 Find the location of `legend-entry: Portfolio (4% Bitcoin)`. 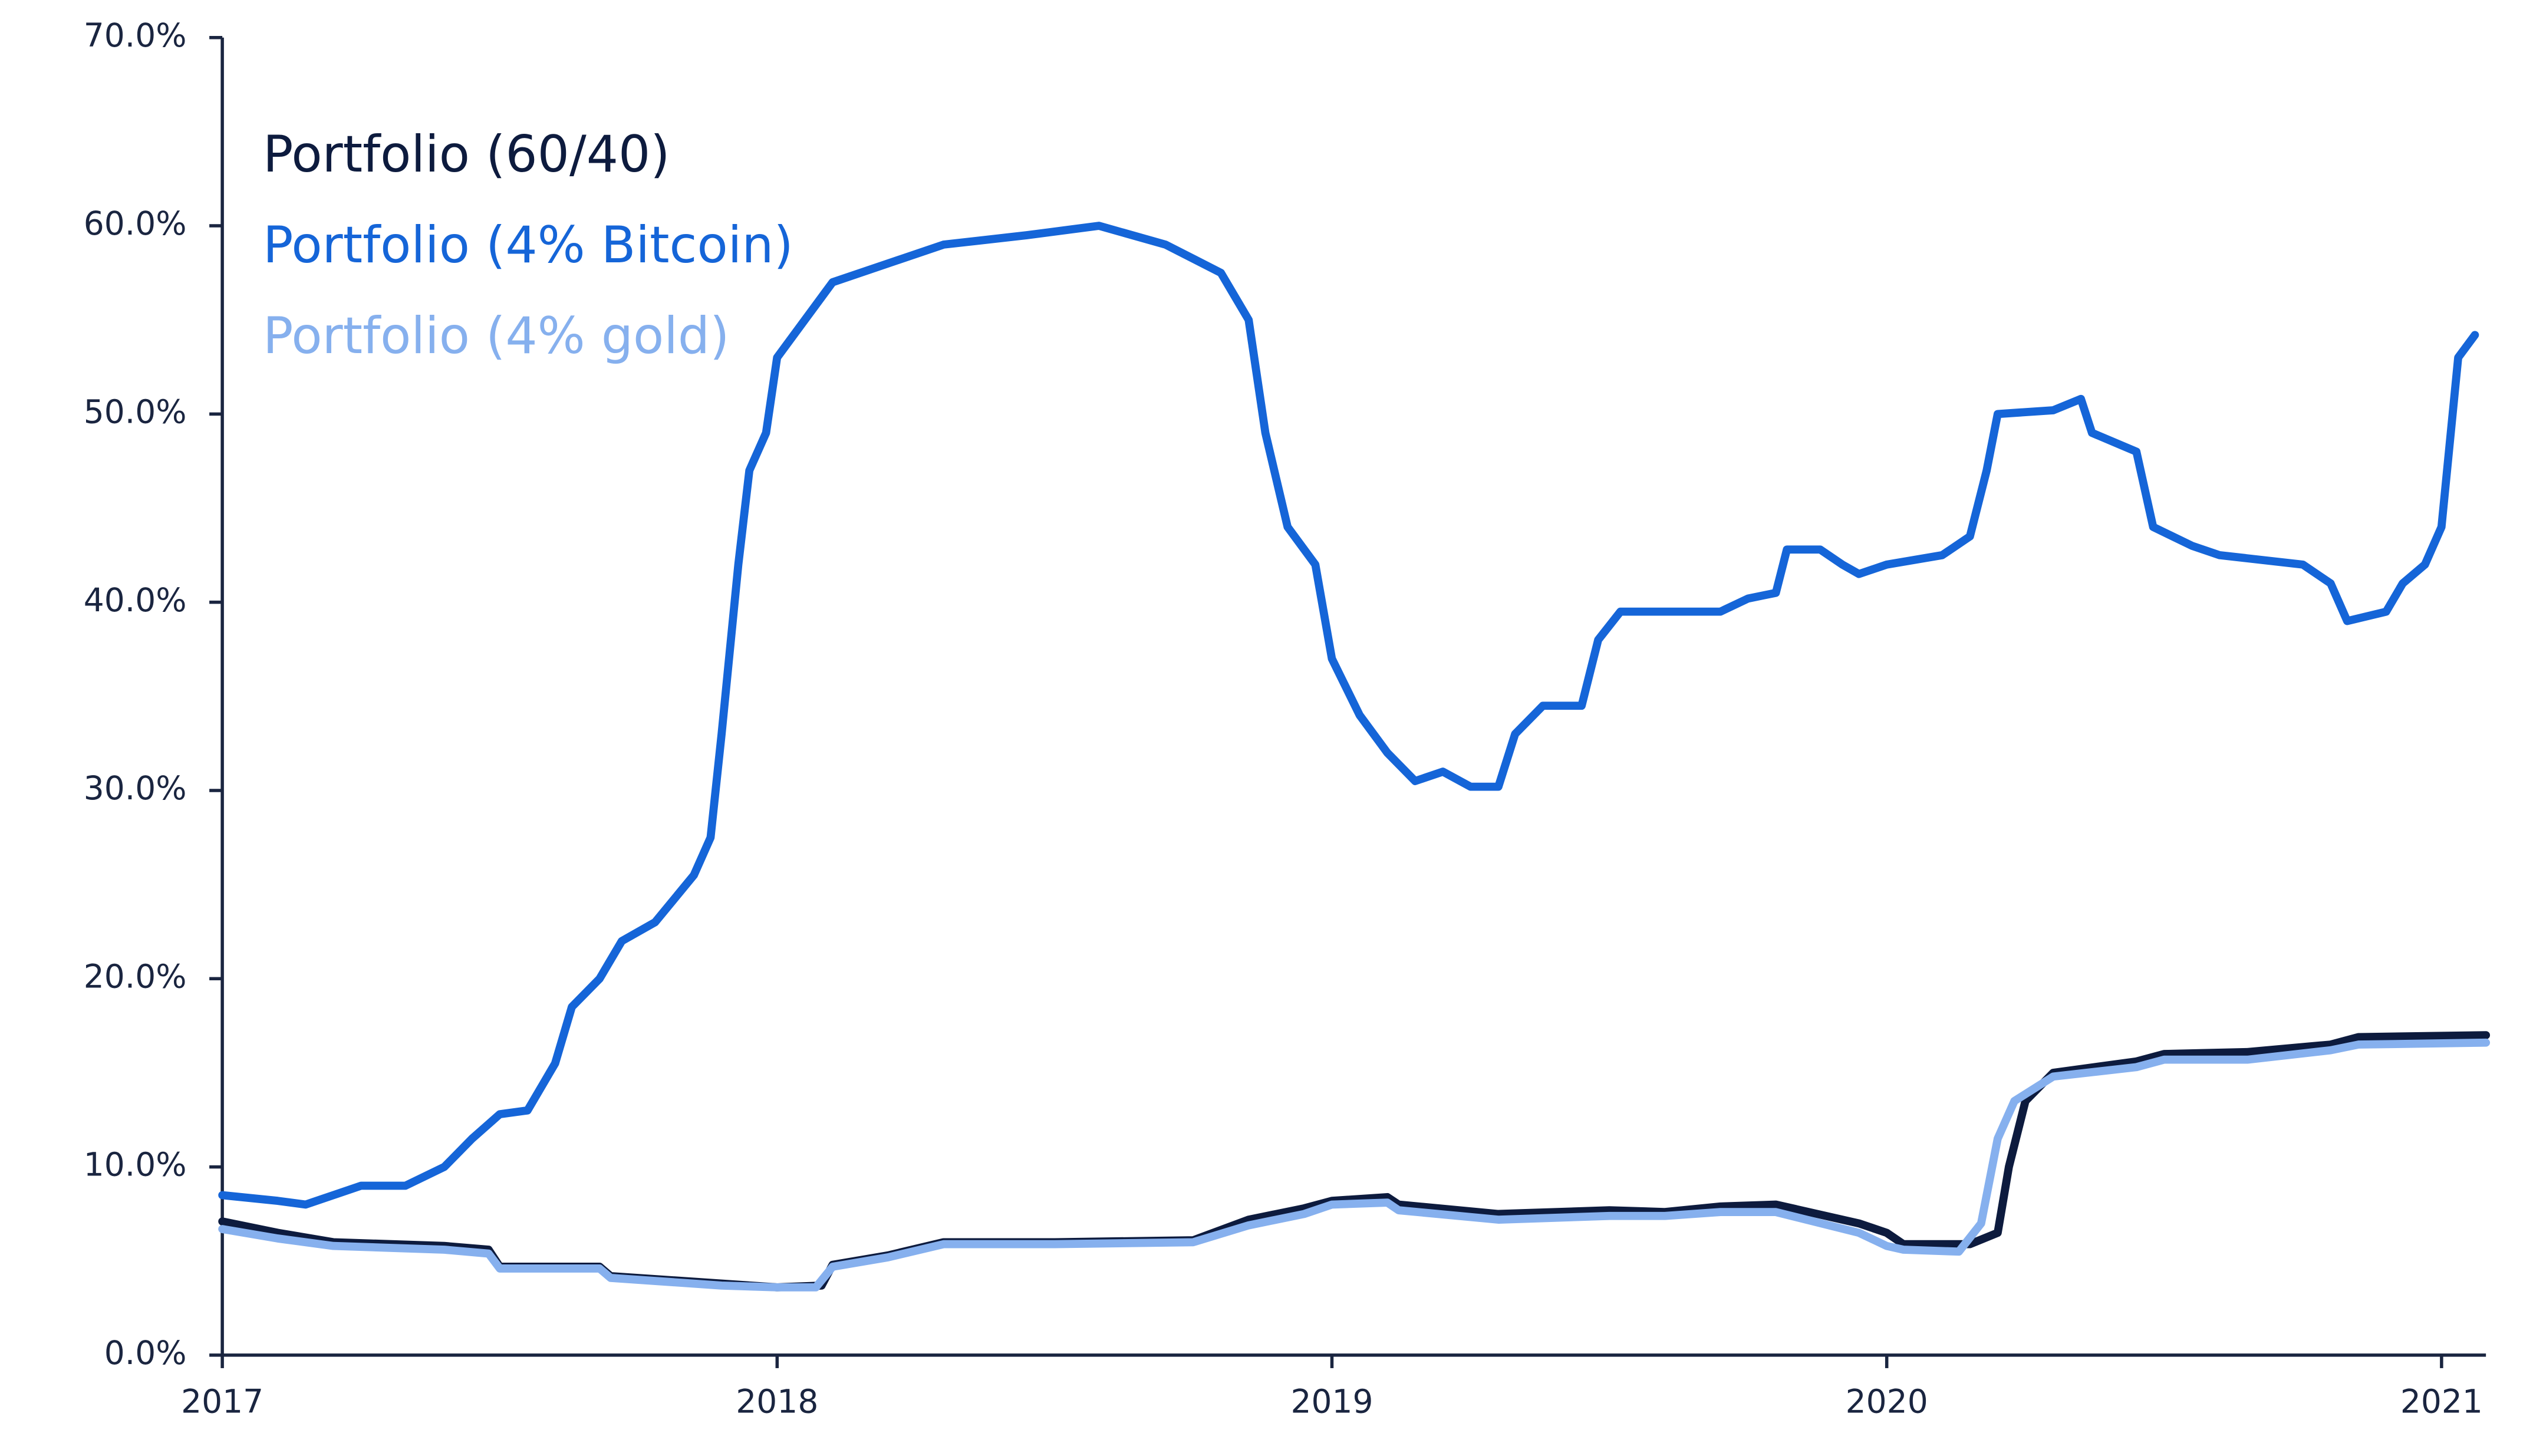

legend-entry: Portfolio (4% Bitcoin) is located at coordinates (528, 245).